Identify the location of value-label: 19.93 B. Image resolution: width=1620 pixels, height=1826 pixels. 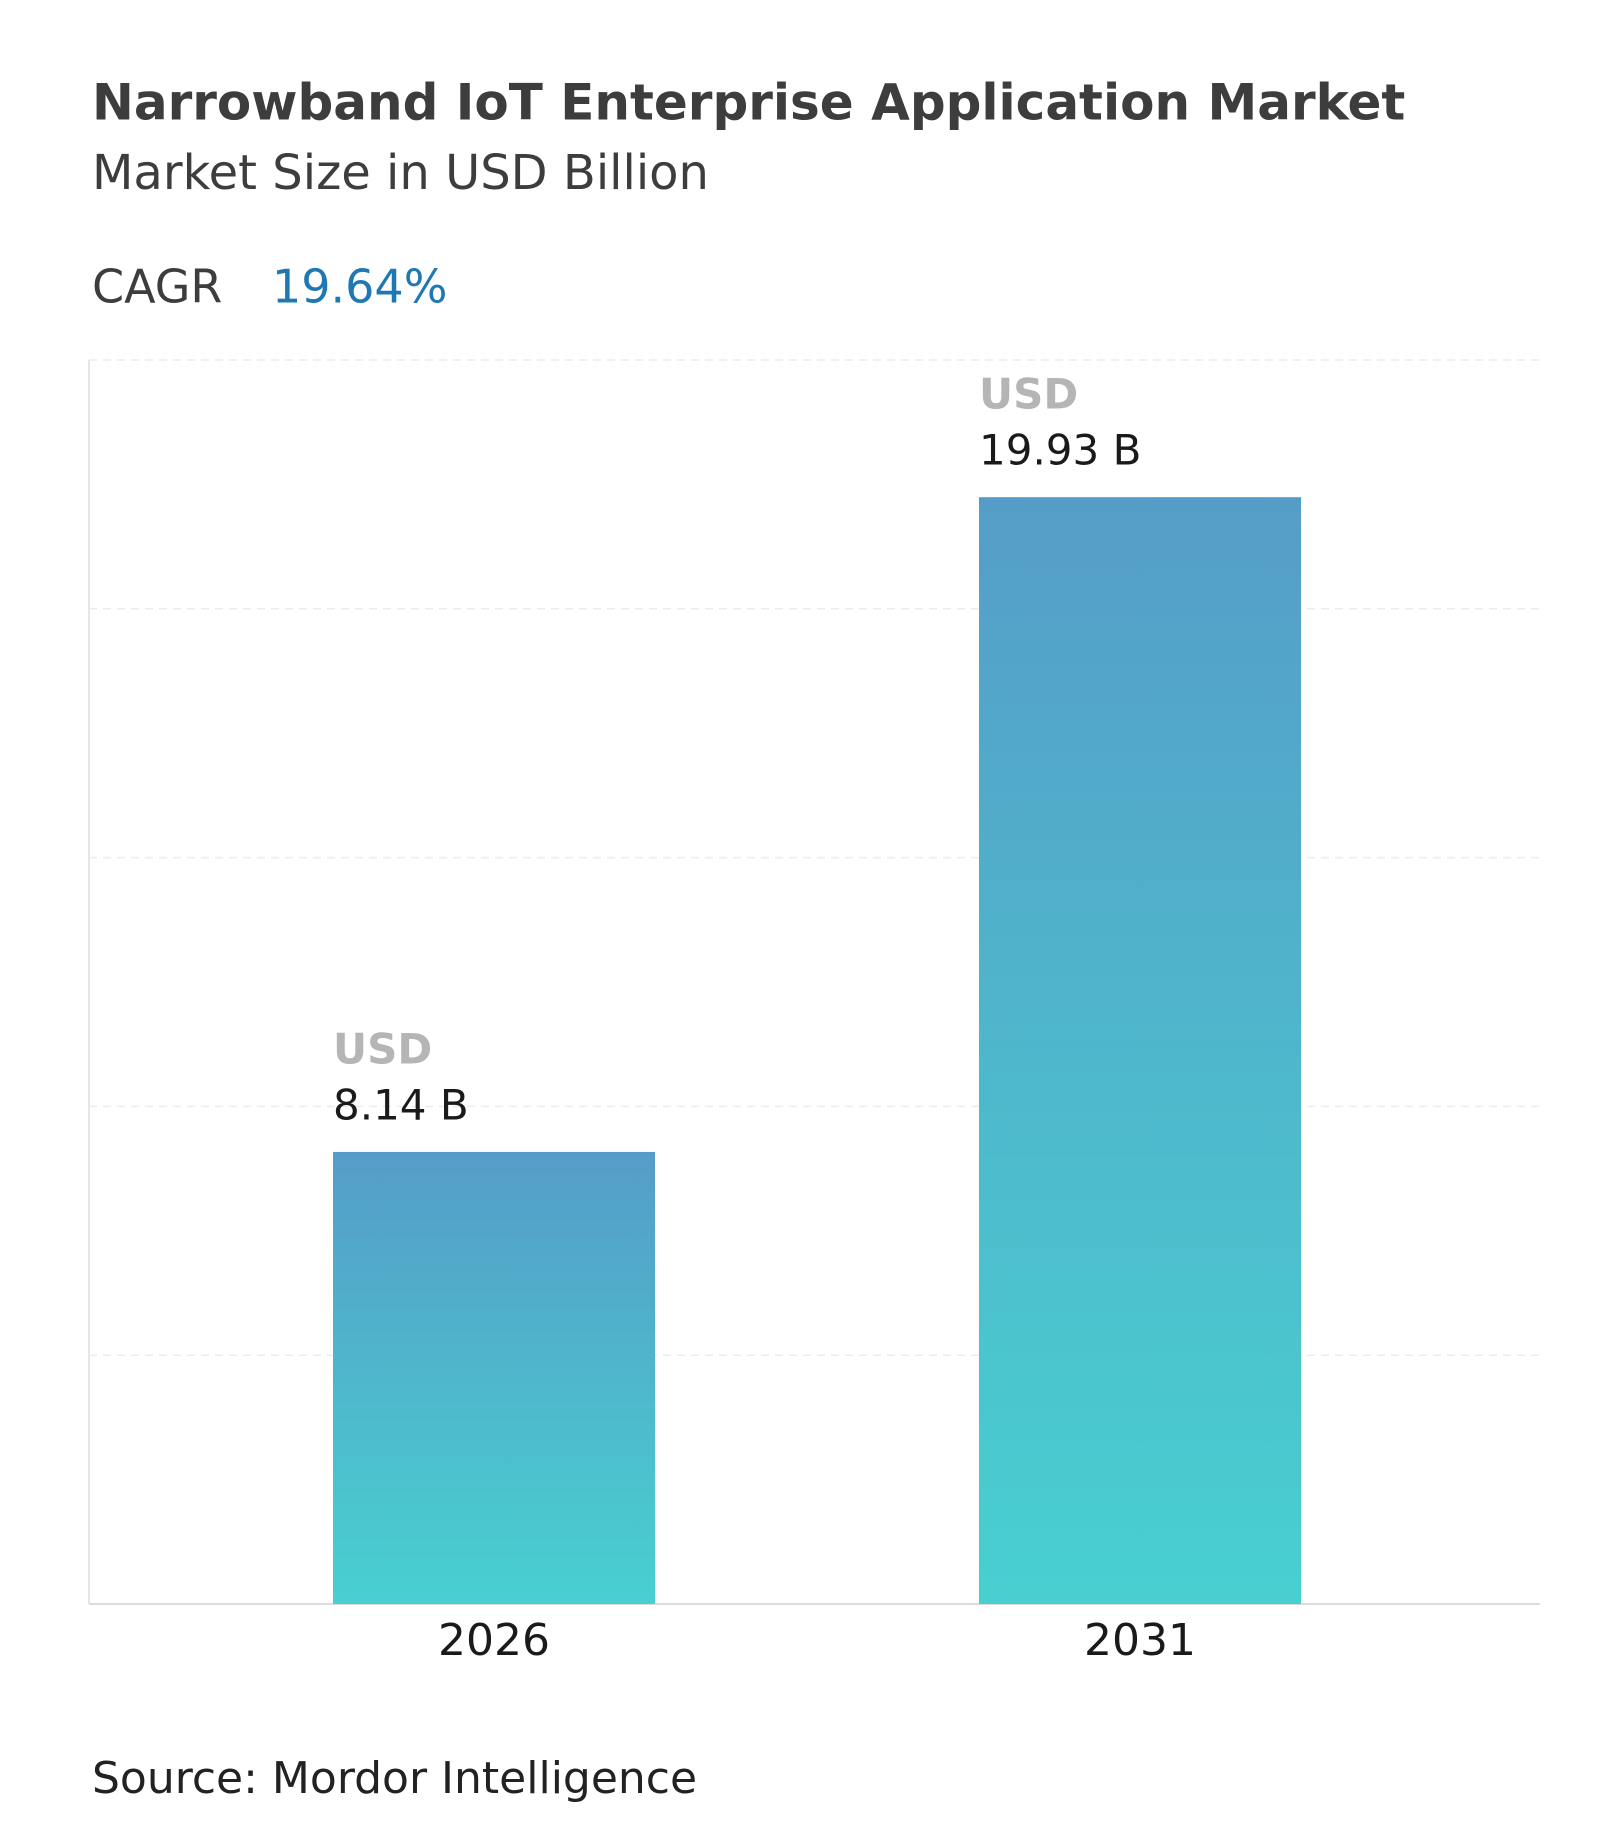
(1060, 450).